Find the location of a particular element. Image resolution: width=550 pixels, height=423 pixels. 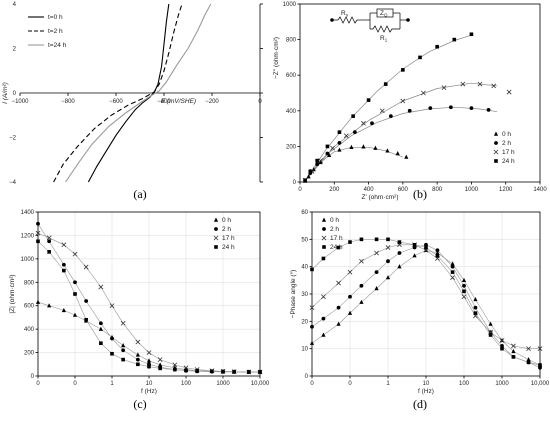

y-tick-label: 30 is located at coordinates (304, 295).